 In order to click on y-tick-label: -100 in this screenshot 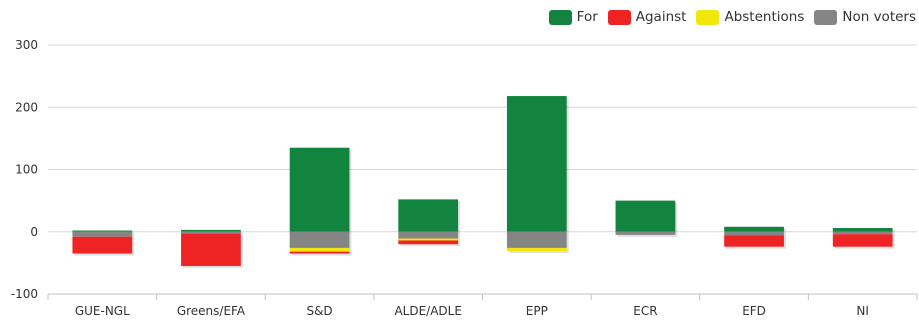, I will do `click(24, 294)`.